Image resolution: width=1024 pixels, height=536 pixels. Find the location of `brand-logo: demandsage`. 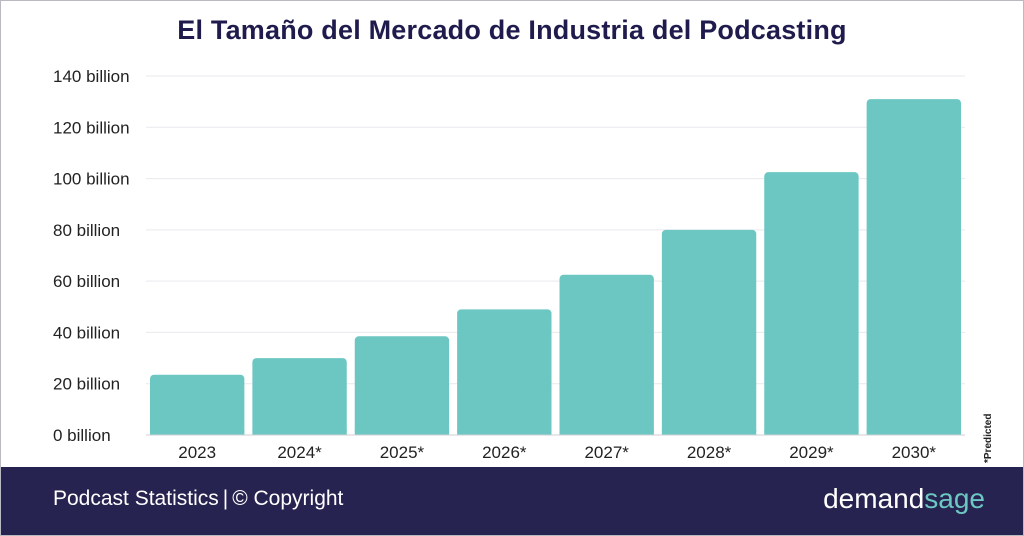

brand-logo: demandsage is located at coordinates (904, 499).